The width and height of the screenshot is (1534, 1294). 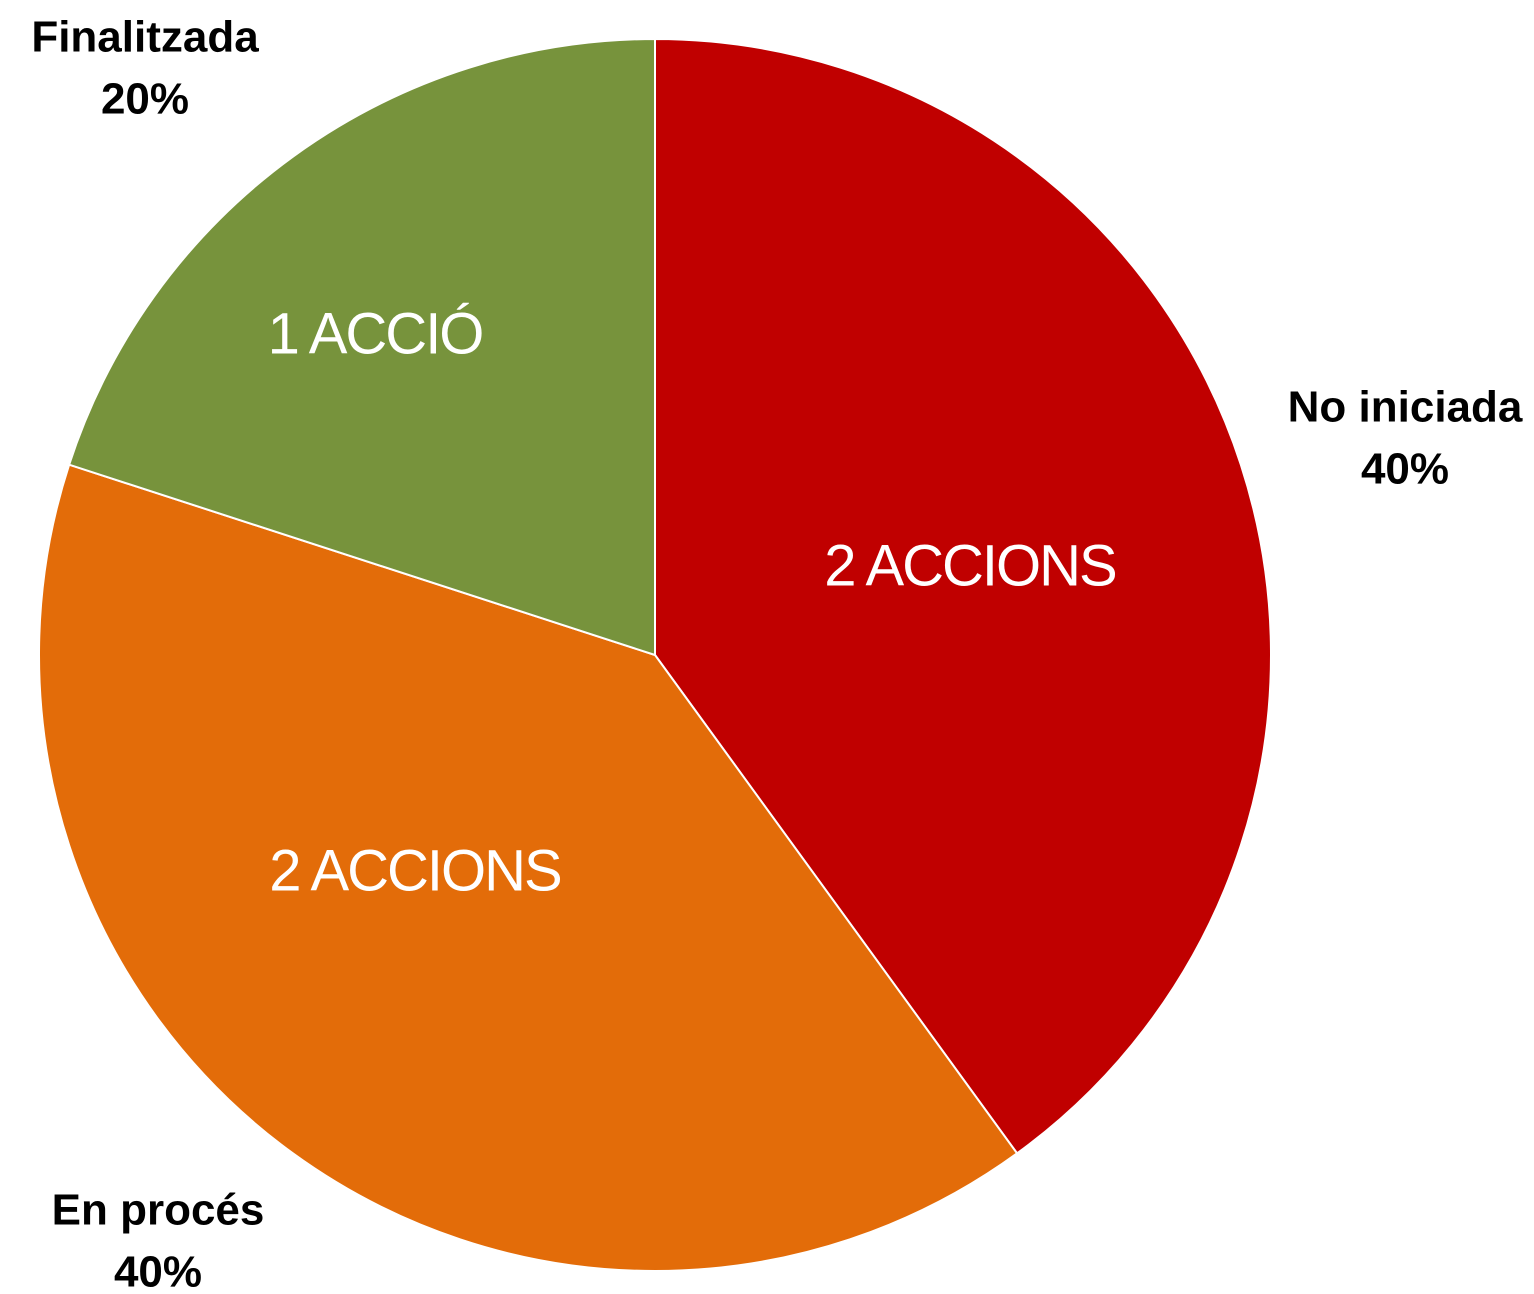 What do you see at coordinates (1405, 407) in the screenshot?
I see `slice-category-label: No iniciada` at bounding box center [1405, 407].